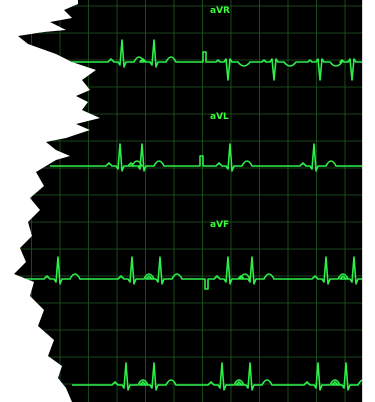  Describe the element at coordinates (219, 225) in the screenshot. I see `lead-label-avf: aVF` at that location.